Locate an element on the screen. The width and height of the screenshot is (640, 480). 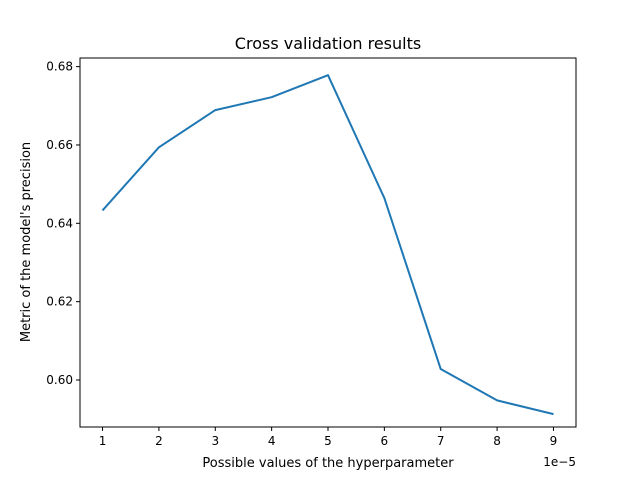
x-tick-label: 1 is located at coordinates (103, 441).